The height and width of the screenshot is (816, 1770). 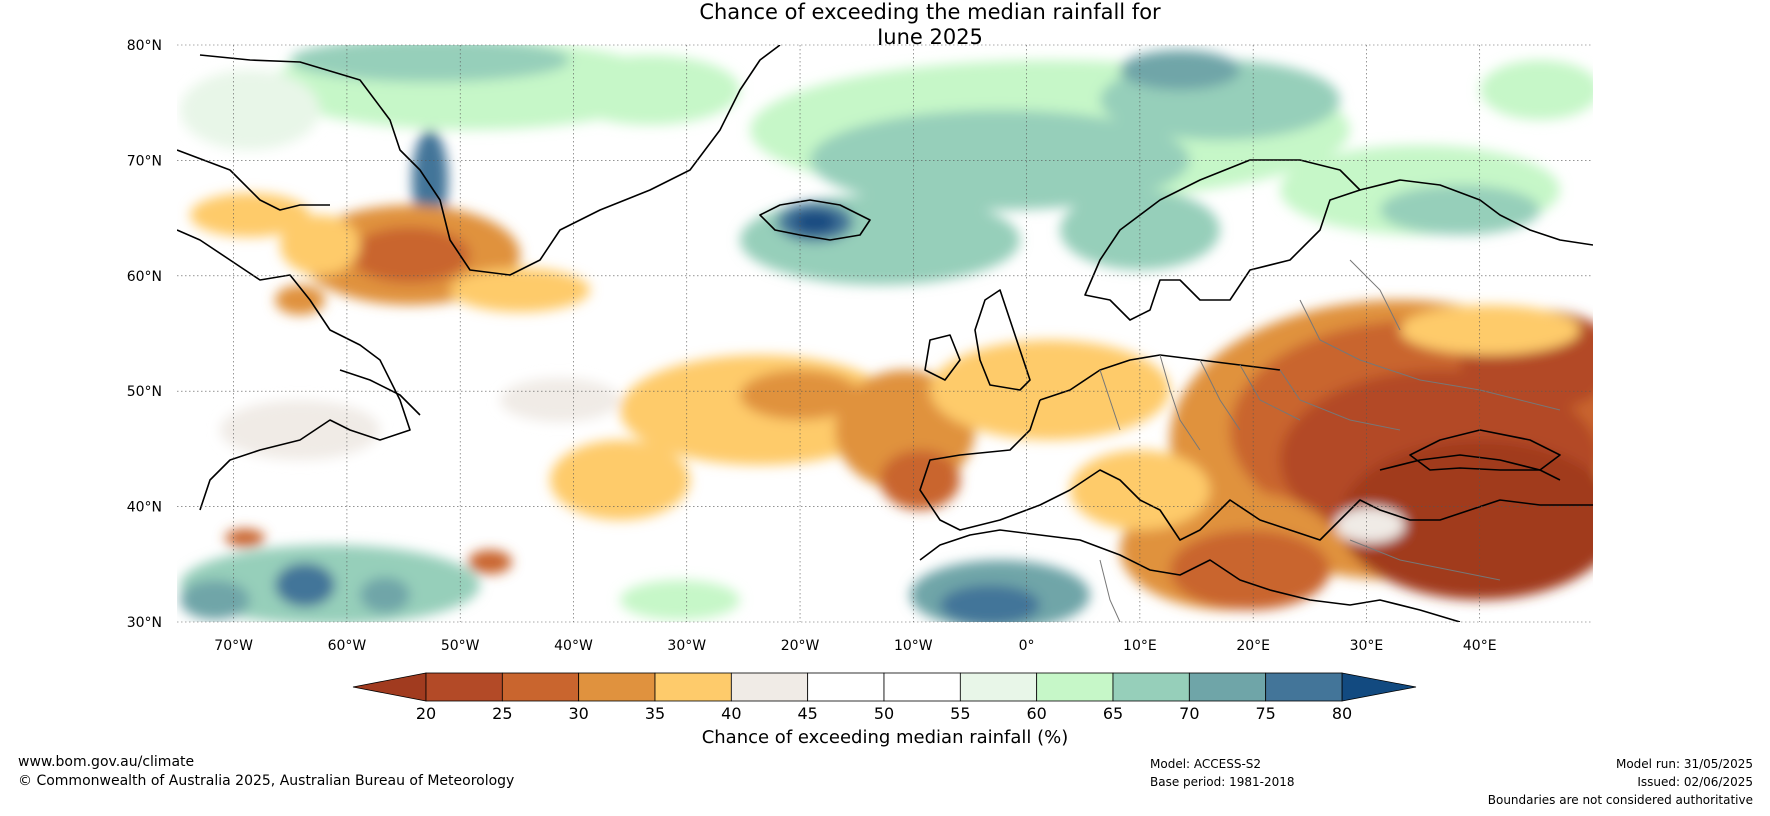 What do you see at coordinates (884, 713) in the screenshot?
I see `colorbar-tick-label: 50` at bounding box center [884, 713].